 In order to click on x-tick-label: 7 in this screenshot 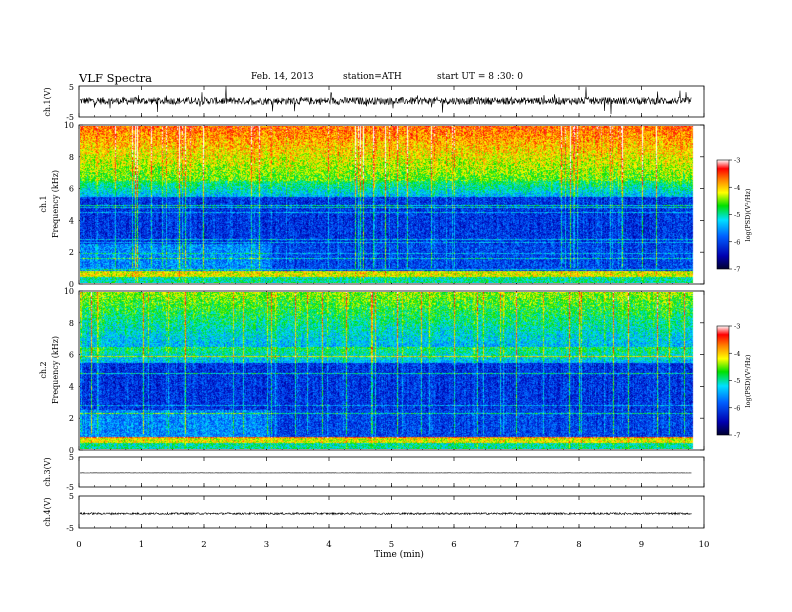, I will do `click(516, 545)`.